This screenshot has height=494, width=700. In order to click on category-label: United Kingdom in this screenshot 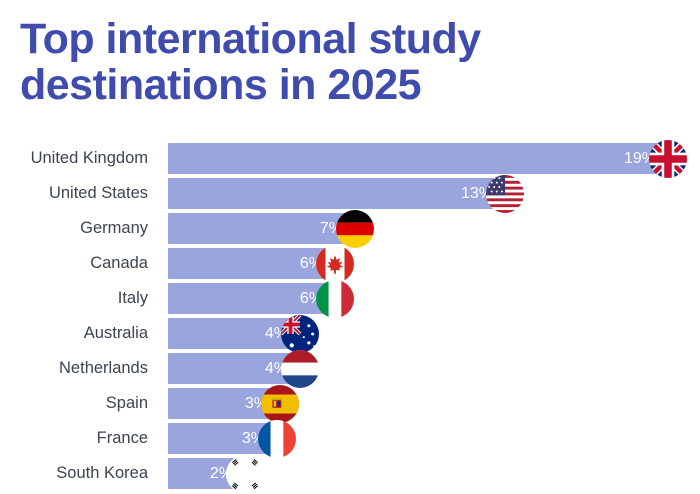, I will do `click(89, 158)`.